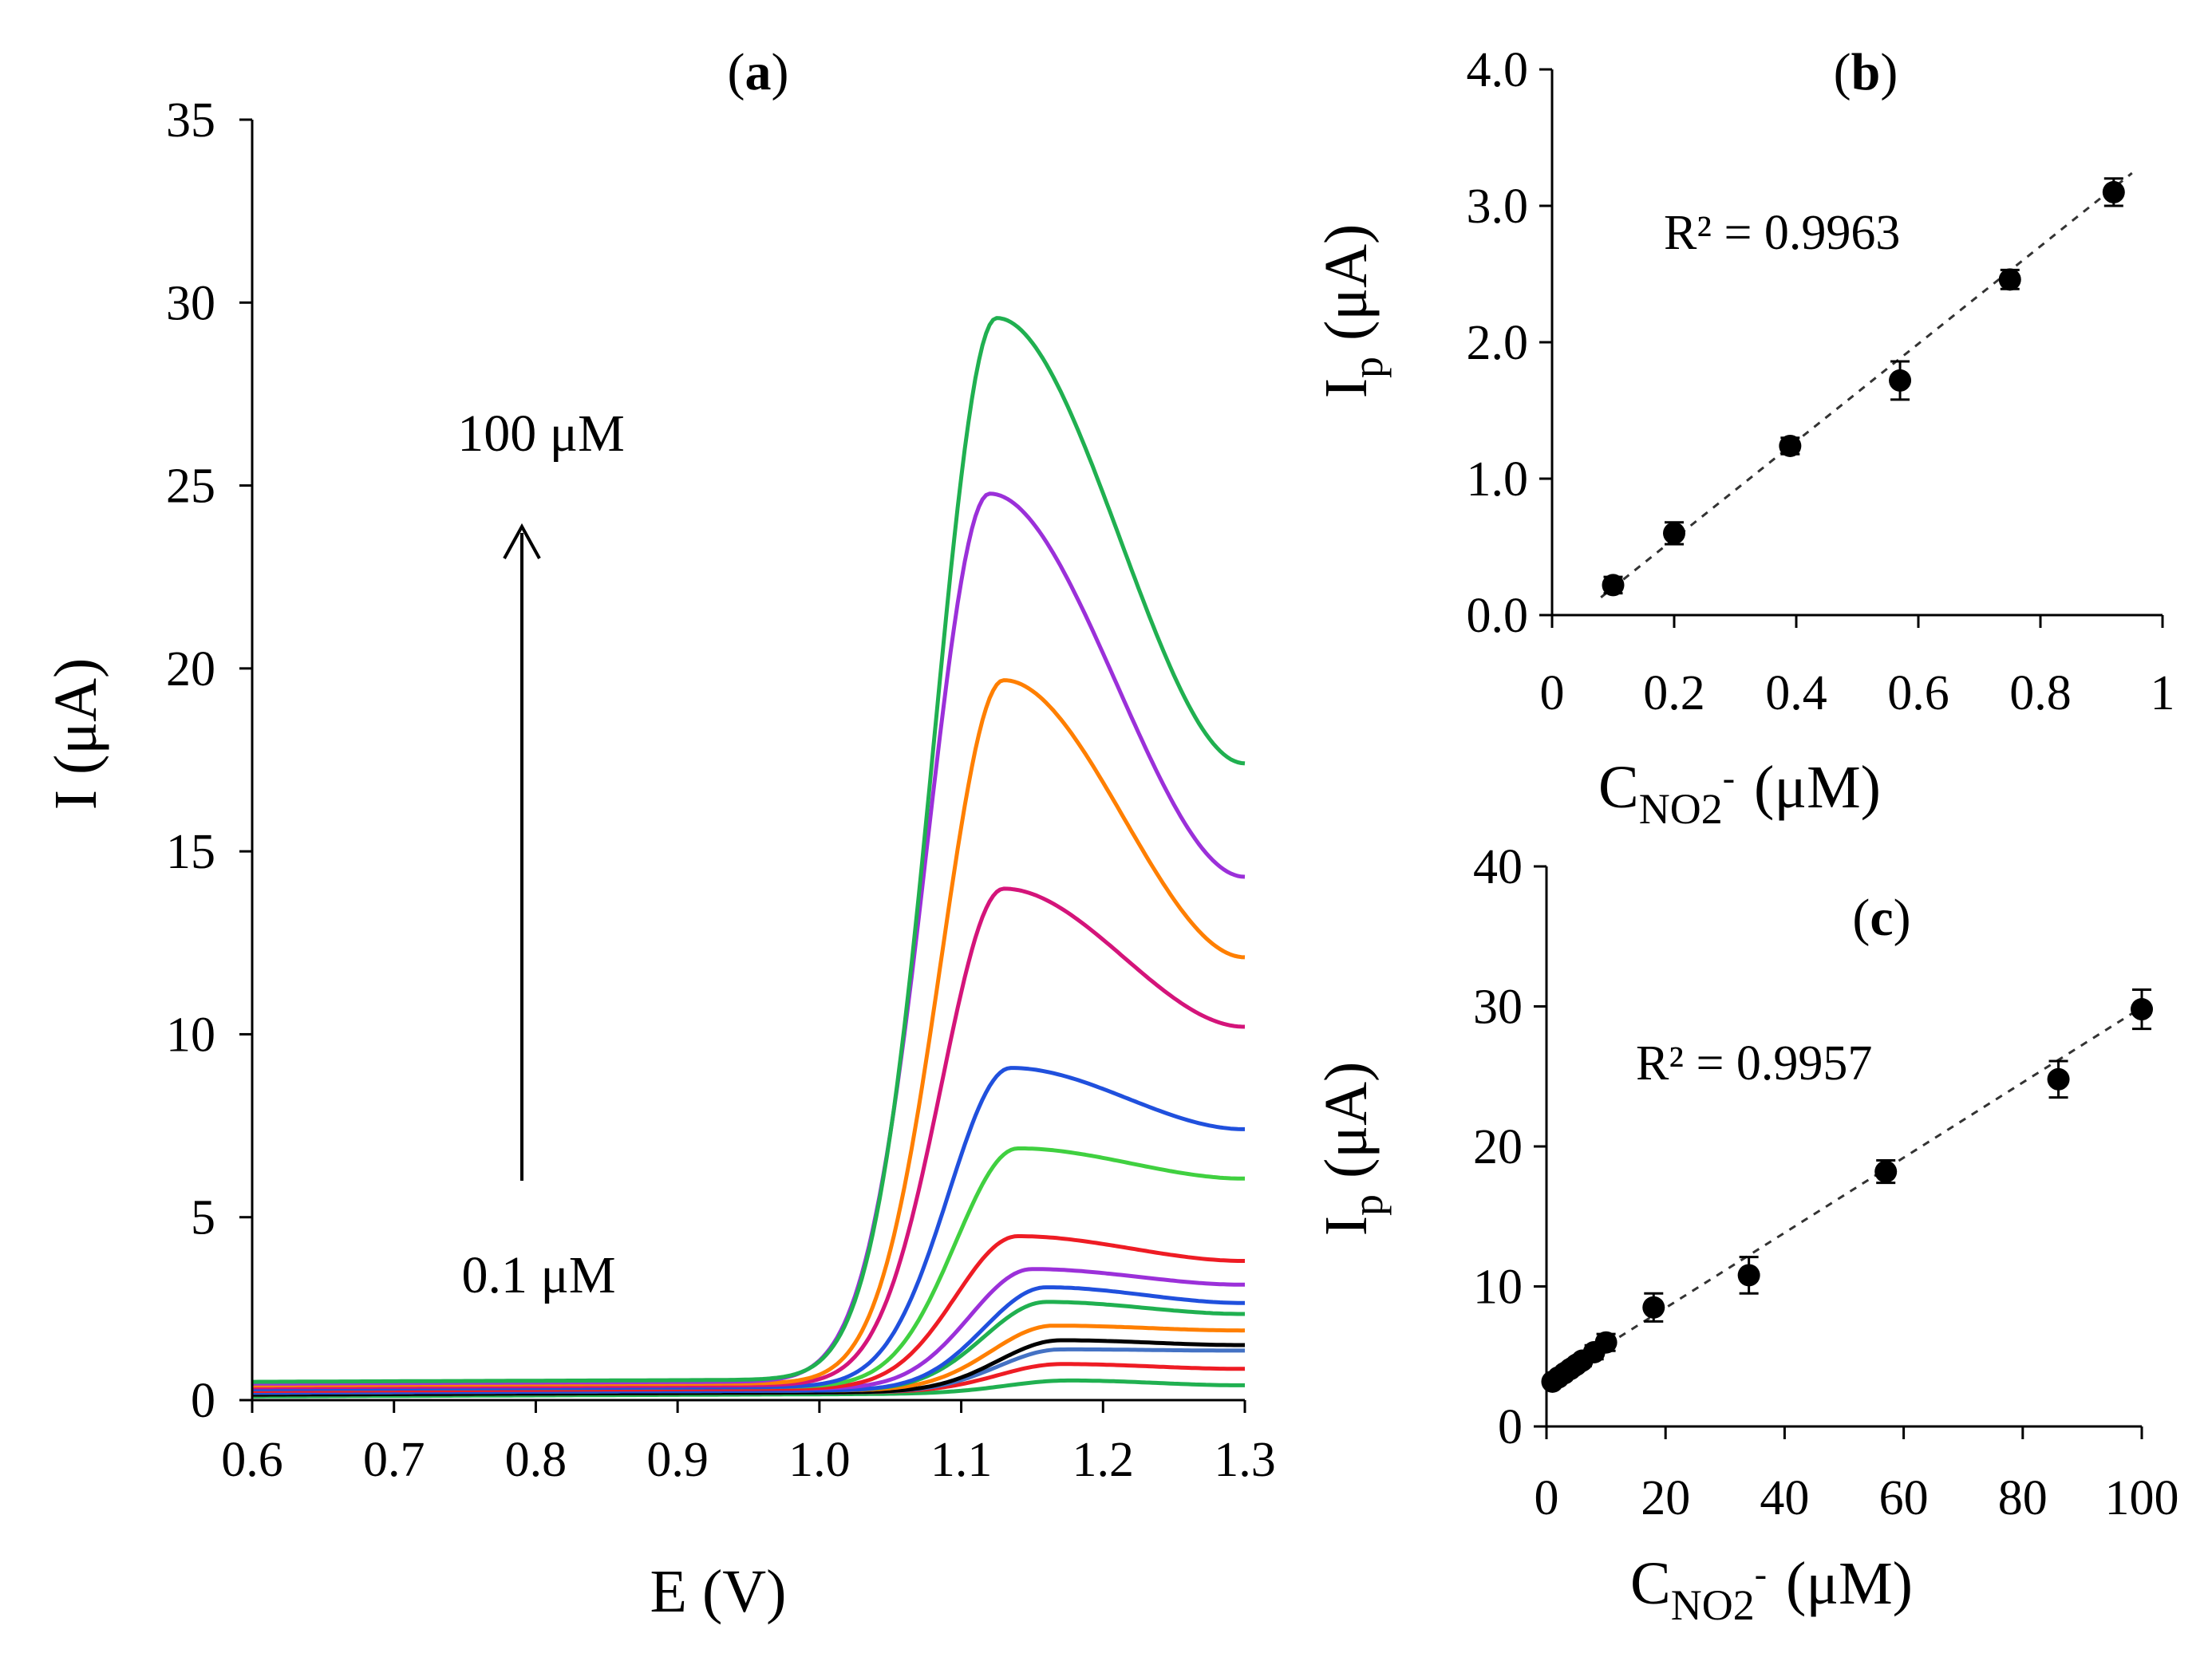  Describe the element at coordinates (1650, 1584) in the screenshot. I see `panel-c-x-axis-title-base: C` at that location.